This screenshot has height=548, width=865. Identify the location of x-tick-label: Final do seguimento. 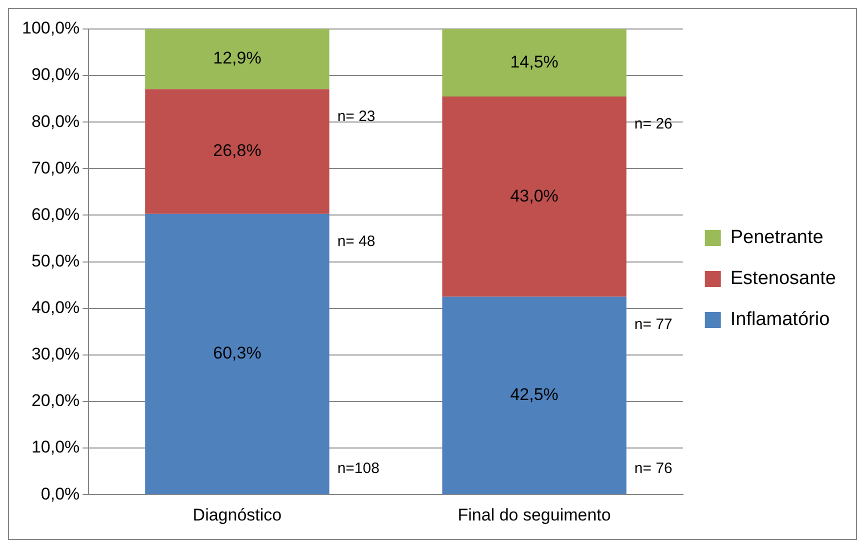
(534, 514).